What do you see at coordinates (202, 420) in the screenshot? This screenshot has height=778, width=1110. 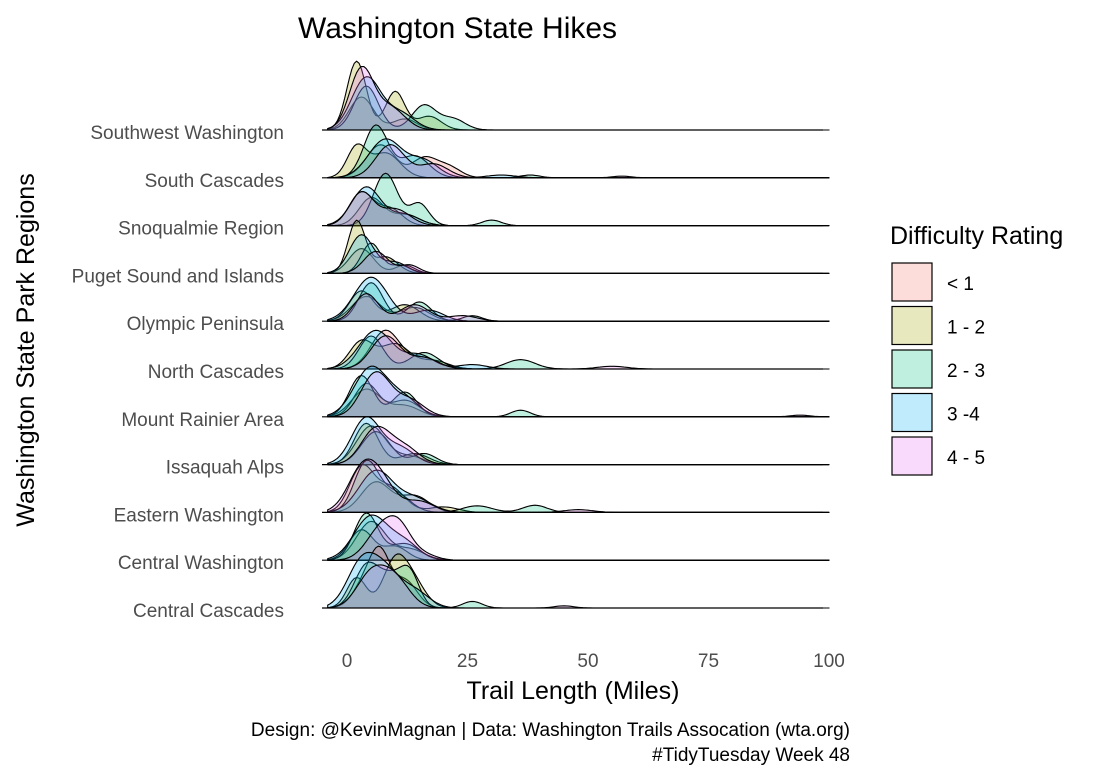 I see `y-tick-label: Mount Rainier Area` at bounding box center [202, 420].